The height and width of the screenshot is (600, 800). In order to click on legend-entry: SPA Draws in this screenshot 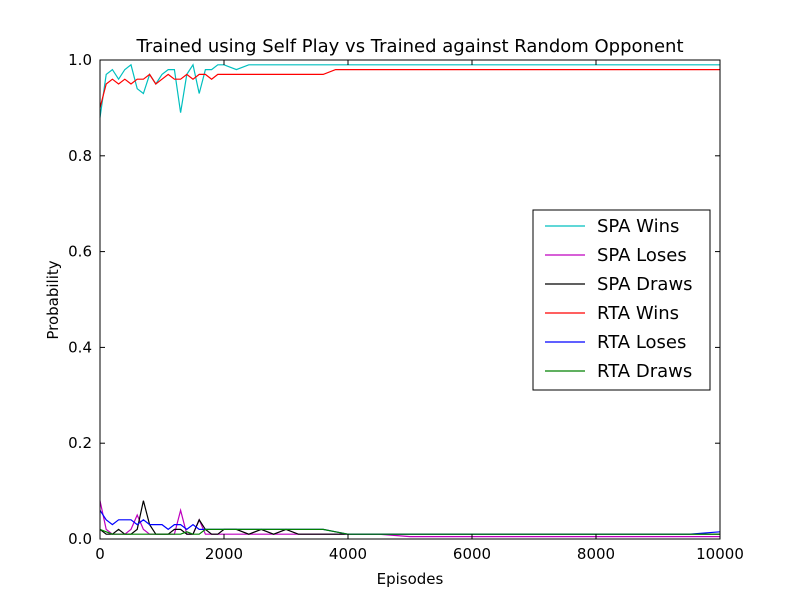, I will do `click(645, 284)`.